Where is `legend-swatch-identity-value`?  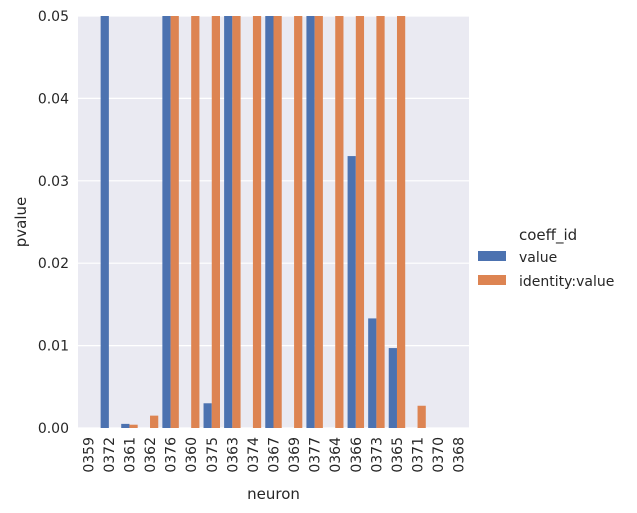
legend-swatch-identity-value is located at coordinates (492, 280).